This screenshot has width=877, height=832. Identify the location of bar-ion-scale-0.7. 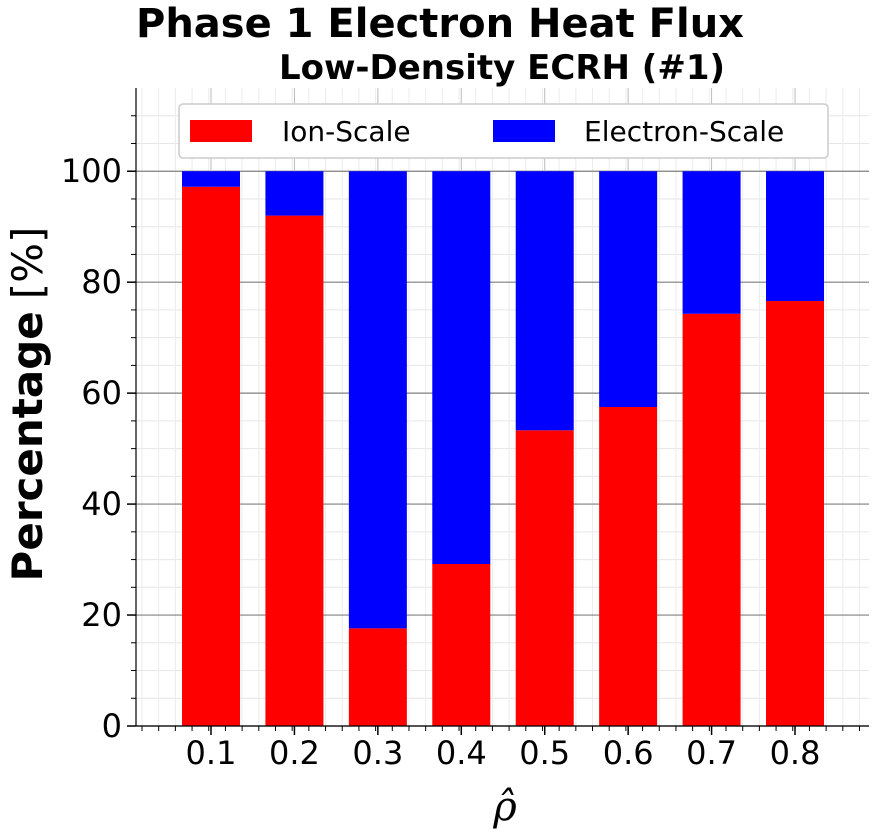
(711, 519).